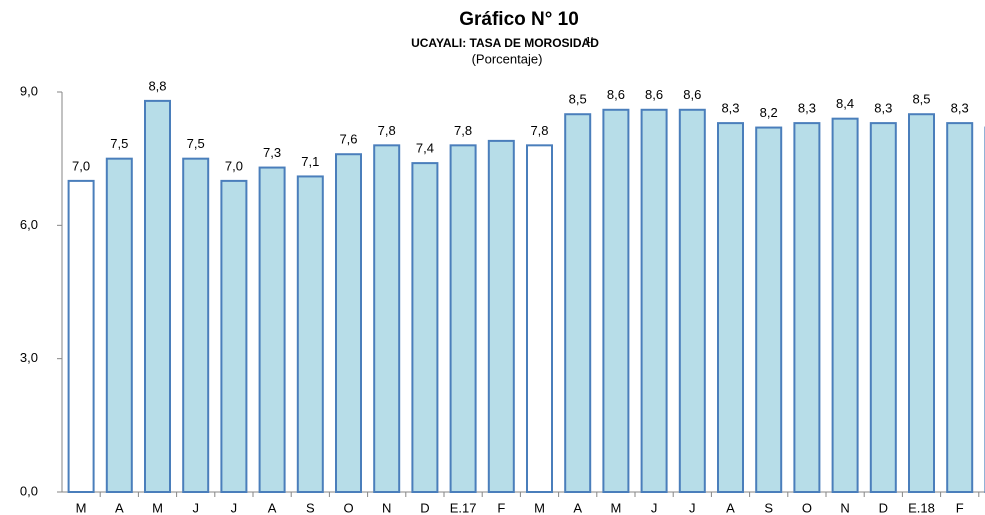 This screenshot has width=985, height=515. What do you see at coordinates (769, 112) in the screenshot?
I see `value-label: 8,2` at bounding box center [769, 112].